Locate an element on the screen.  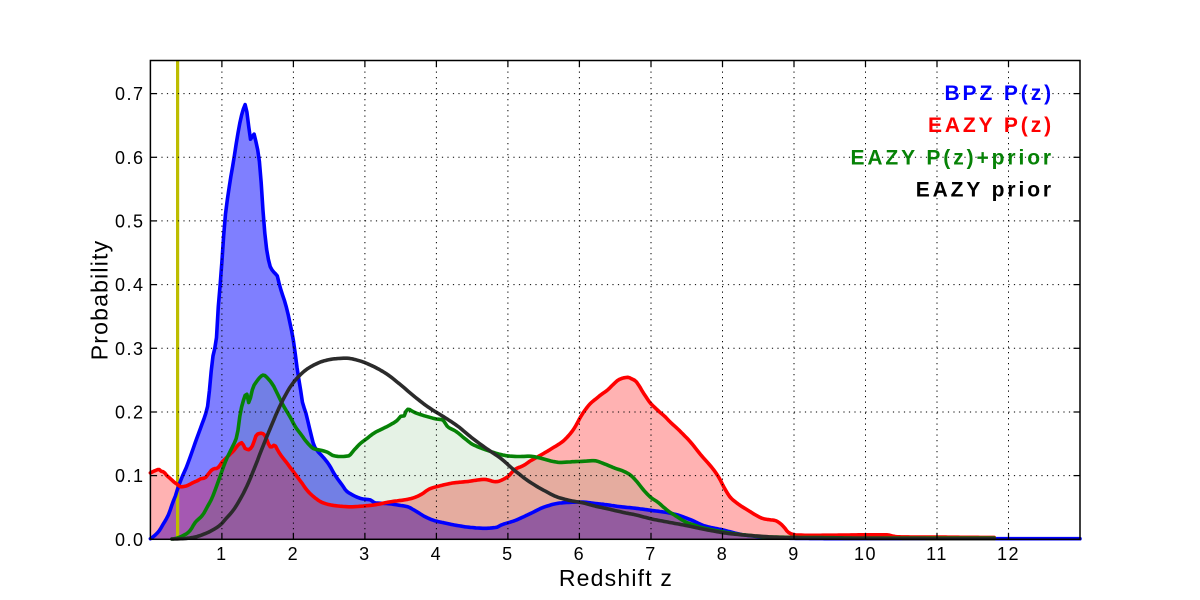
svg-text: 0.0 is located at coordinates (130, 540).